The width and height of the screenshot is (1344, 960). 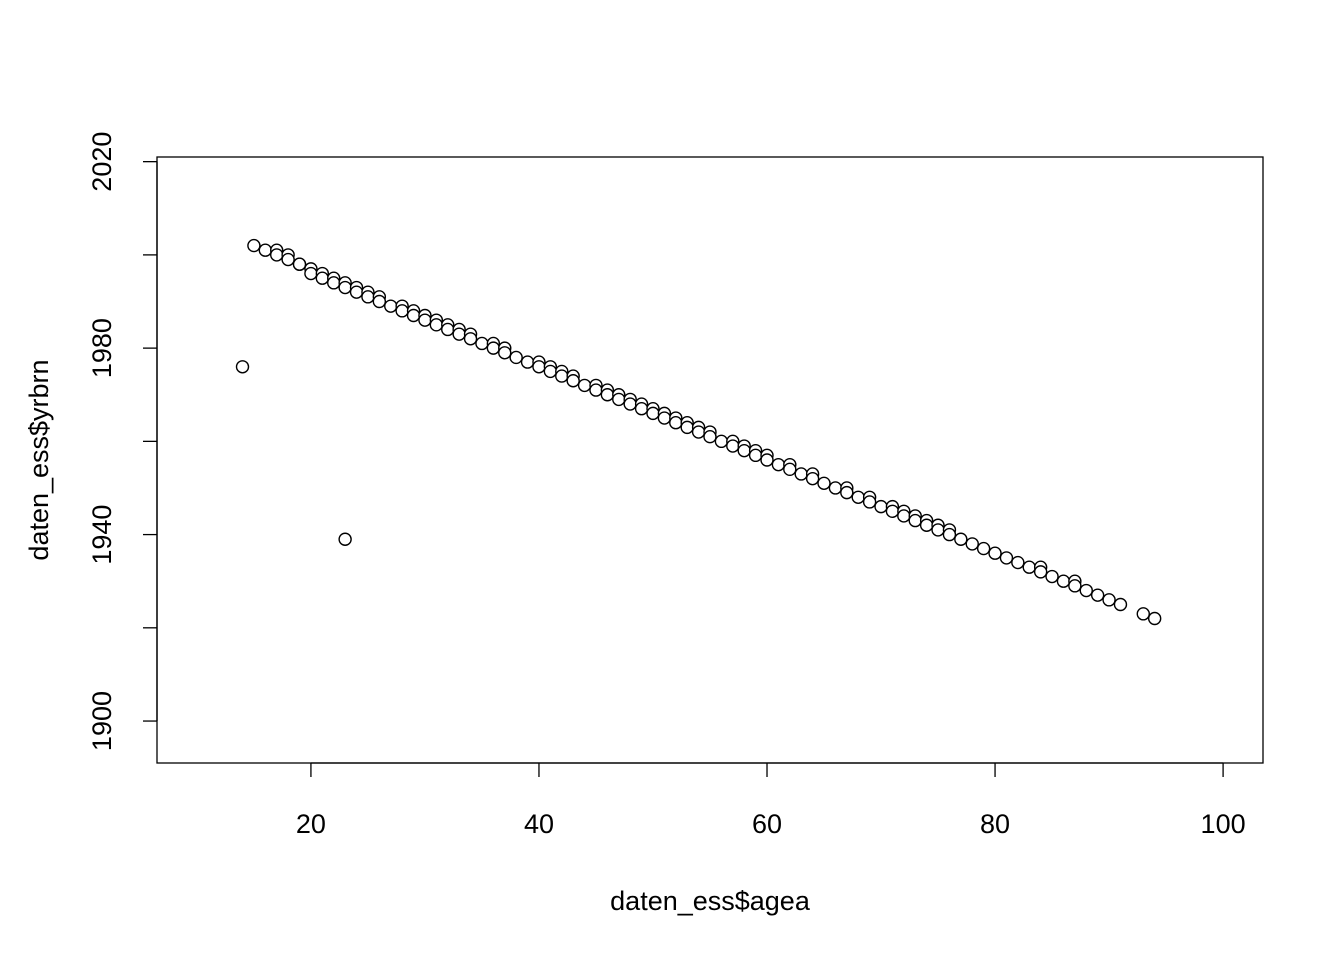 I want to click on x-axis: 20 40 60 80 100, so click(x=771, y=800).